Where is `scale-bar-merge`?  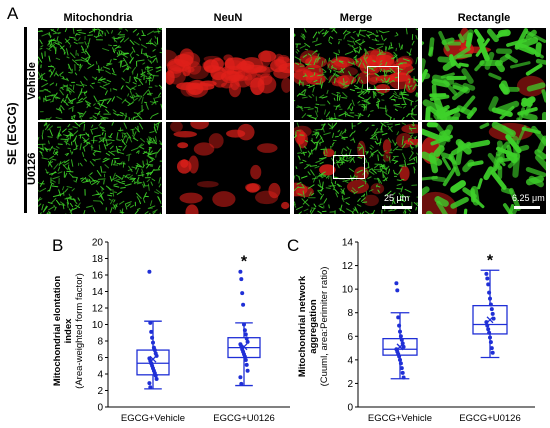 scale-bar-merge is located at coordinates (397, 207).